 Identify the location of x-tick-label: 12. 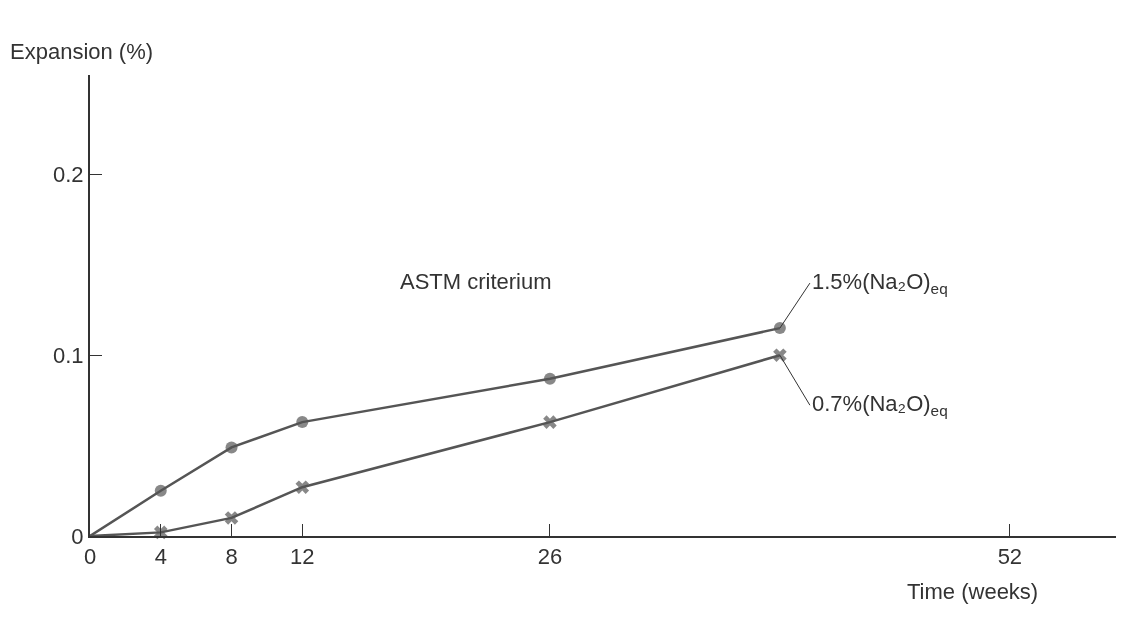
(302, 557).